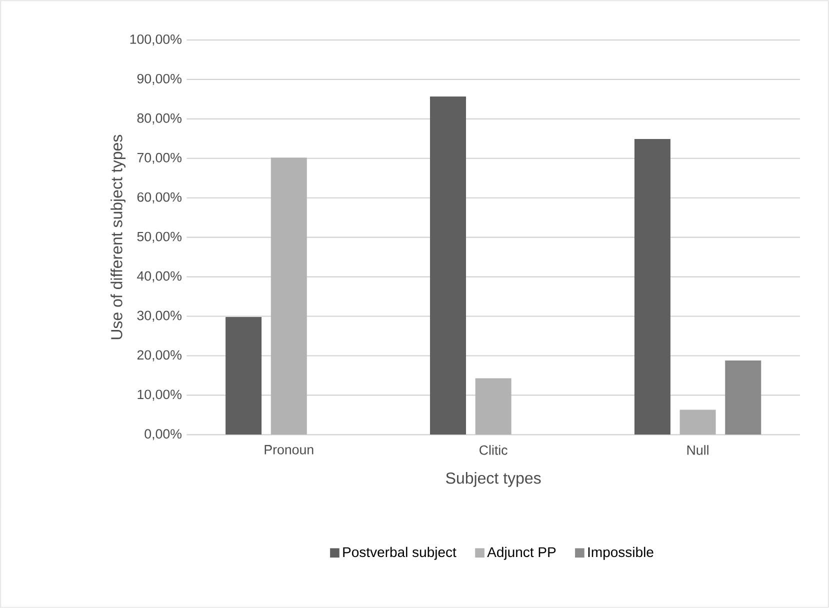 Image resolution: width=829 pixels, height=608 pixels. Describe the element at coordinates (399, 553) in the screenshot. I see `legend-label: Postverbal subject` at that location.